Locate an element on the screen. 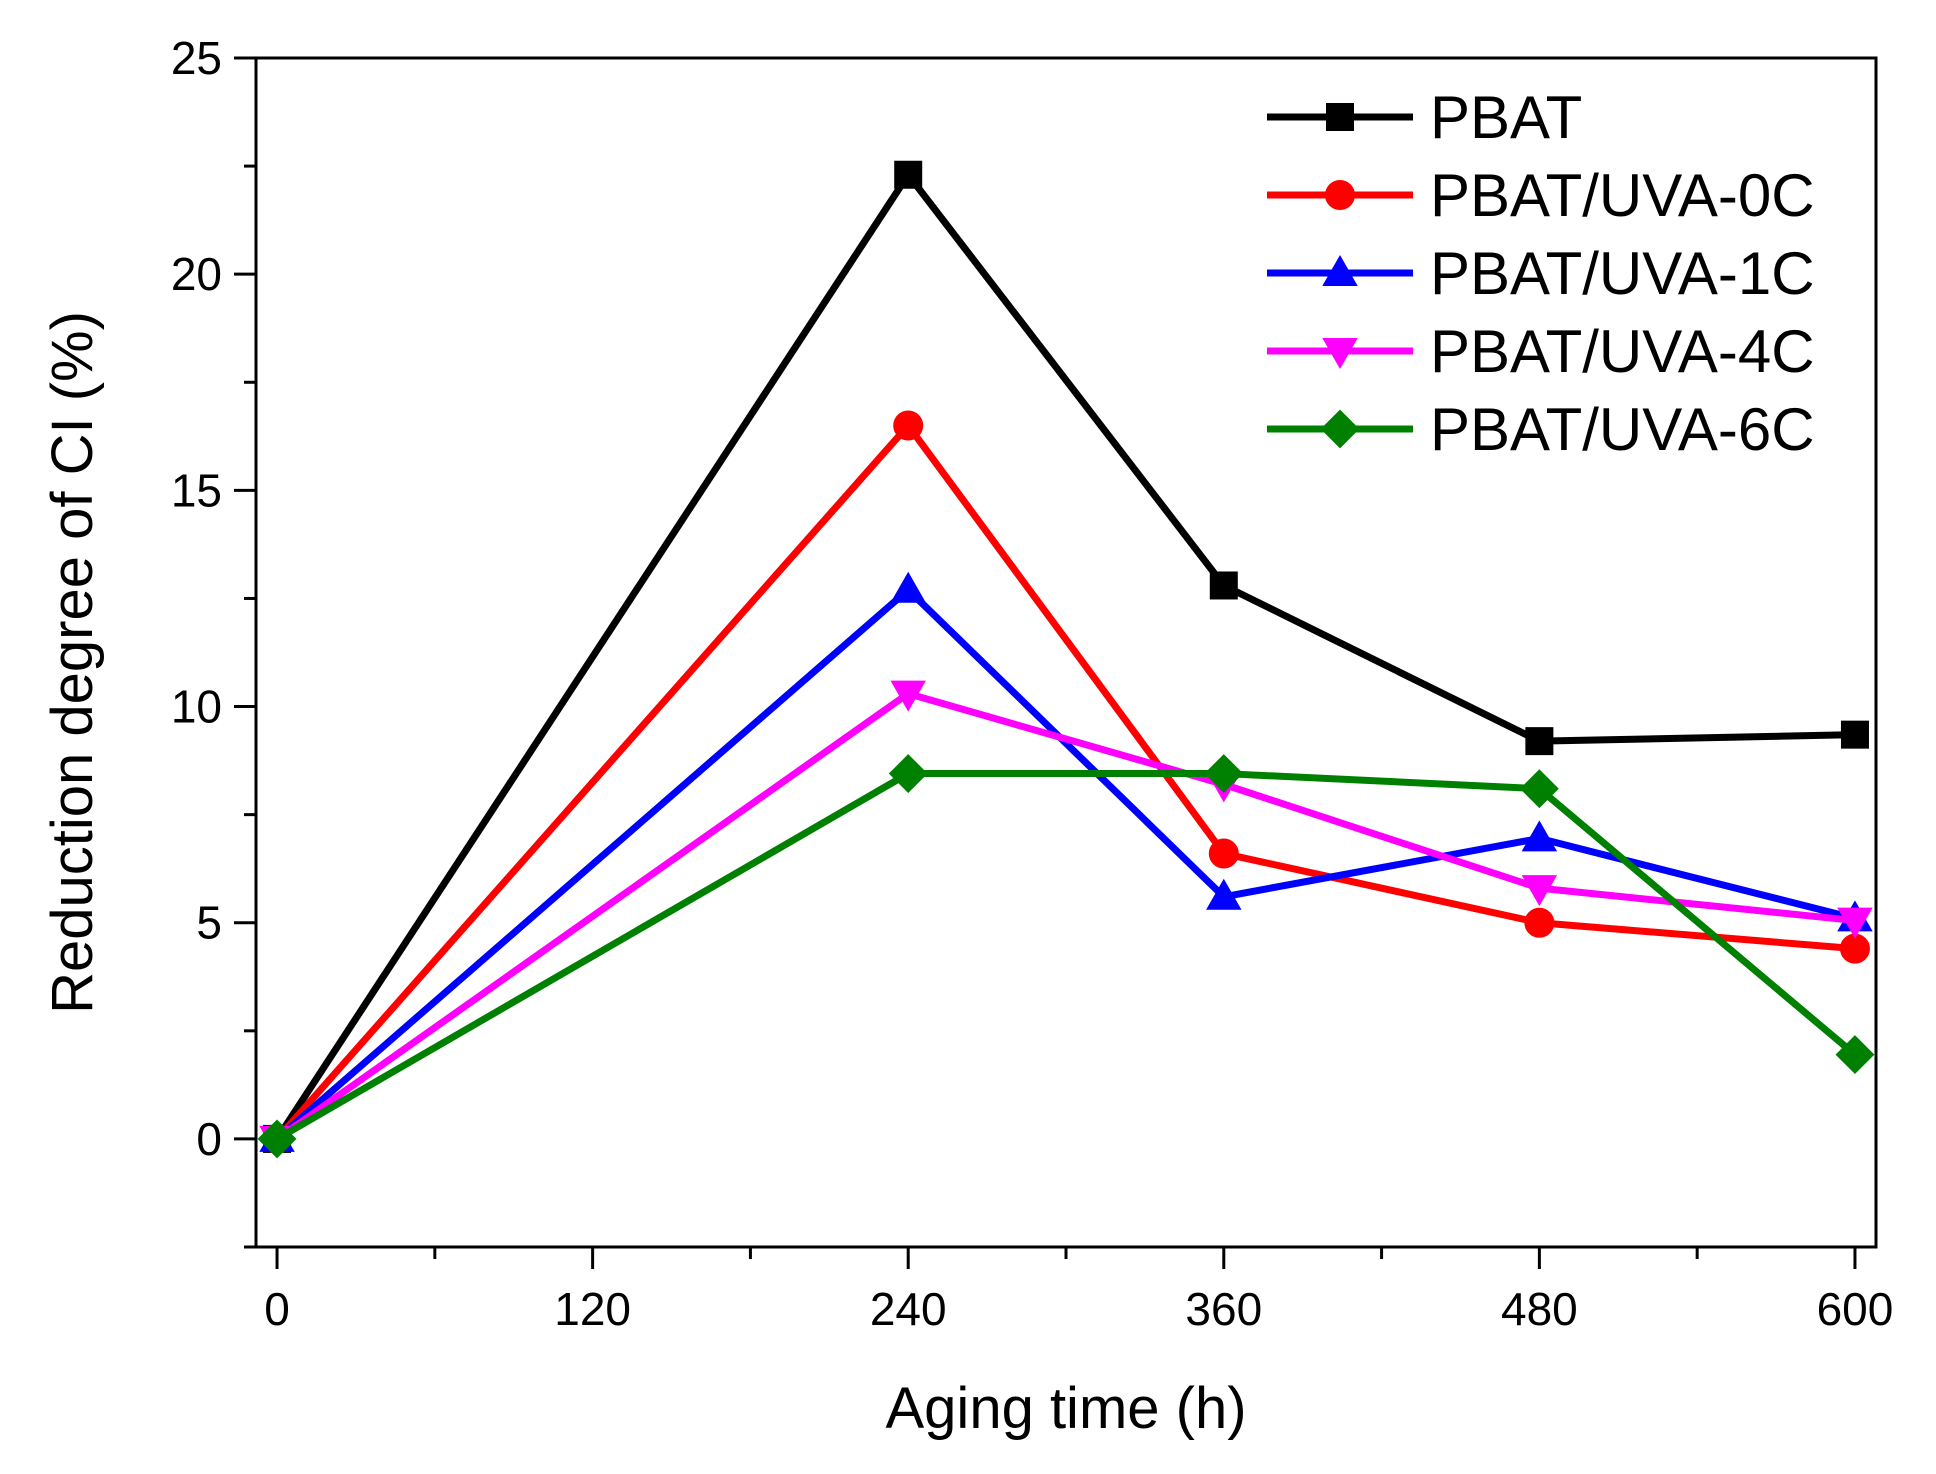 This screenshot has height=1474, width=1936. legend-item: PBAT/UVA-4C is located at coordinates (1541, 351).